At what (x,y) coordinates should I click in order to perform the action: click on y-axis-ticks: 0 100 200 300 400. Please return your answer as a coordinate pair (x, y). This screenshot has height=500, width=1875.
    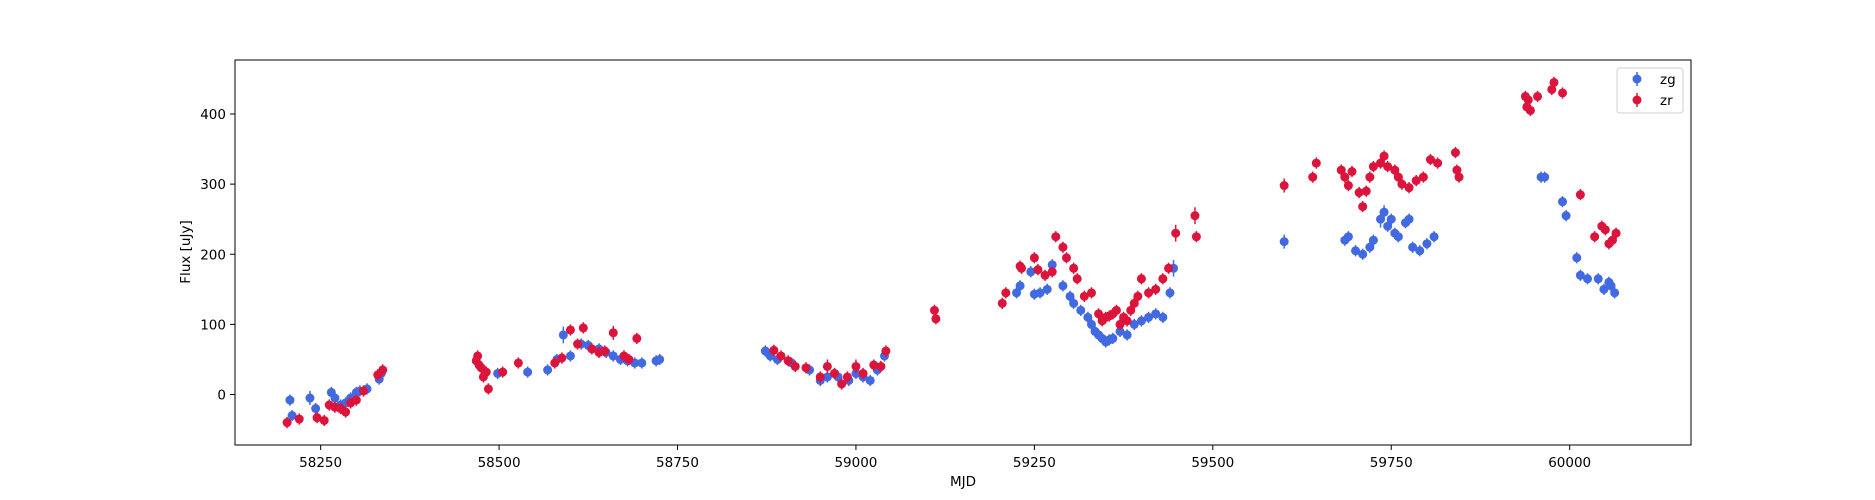
    Looking at the image, I should click on (217, 255).